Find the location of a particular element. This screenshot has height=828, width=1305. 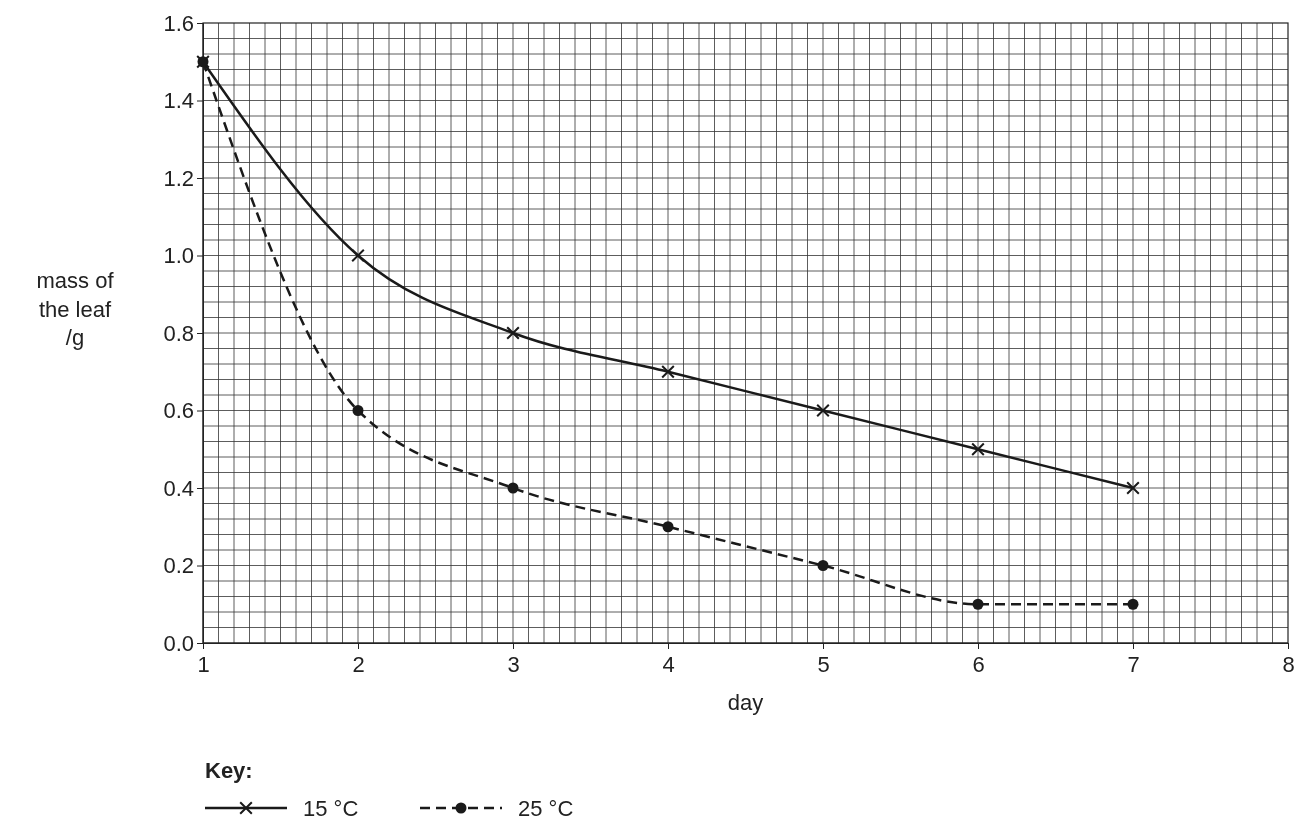

x-axis-title: day is located at coordinates (745, 702).